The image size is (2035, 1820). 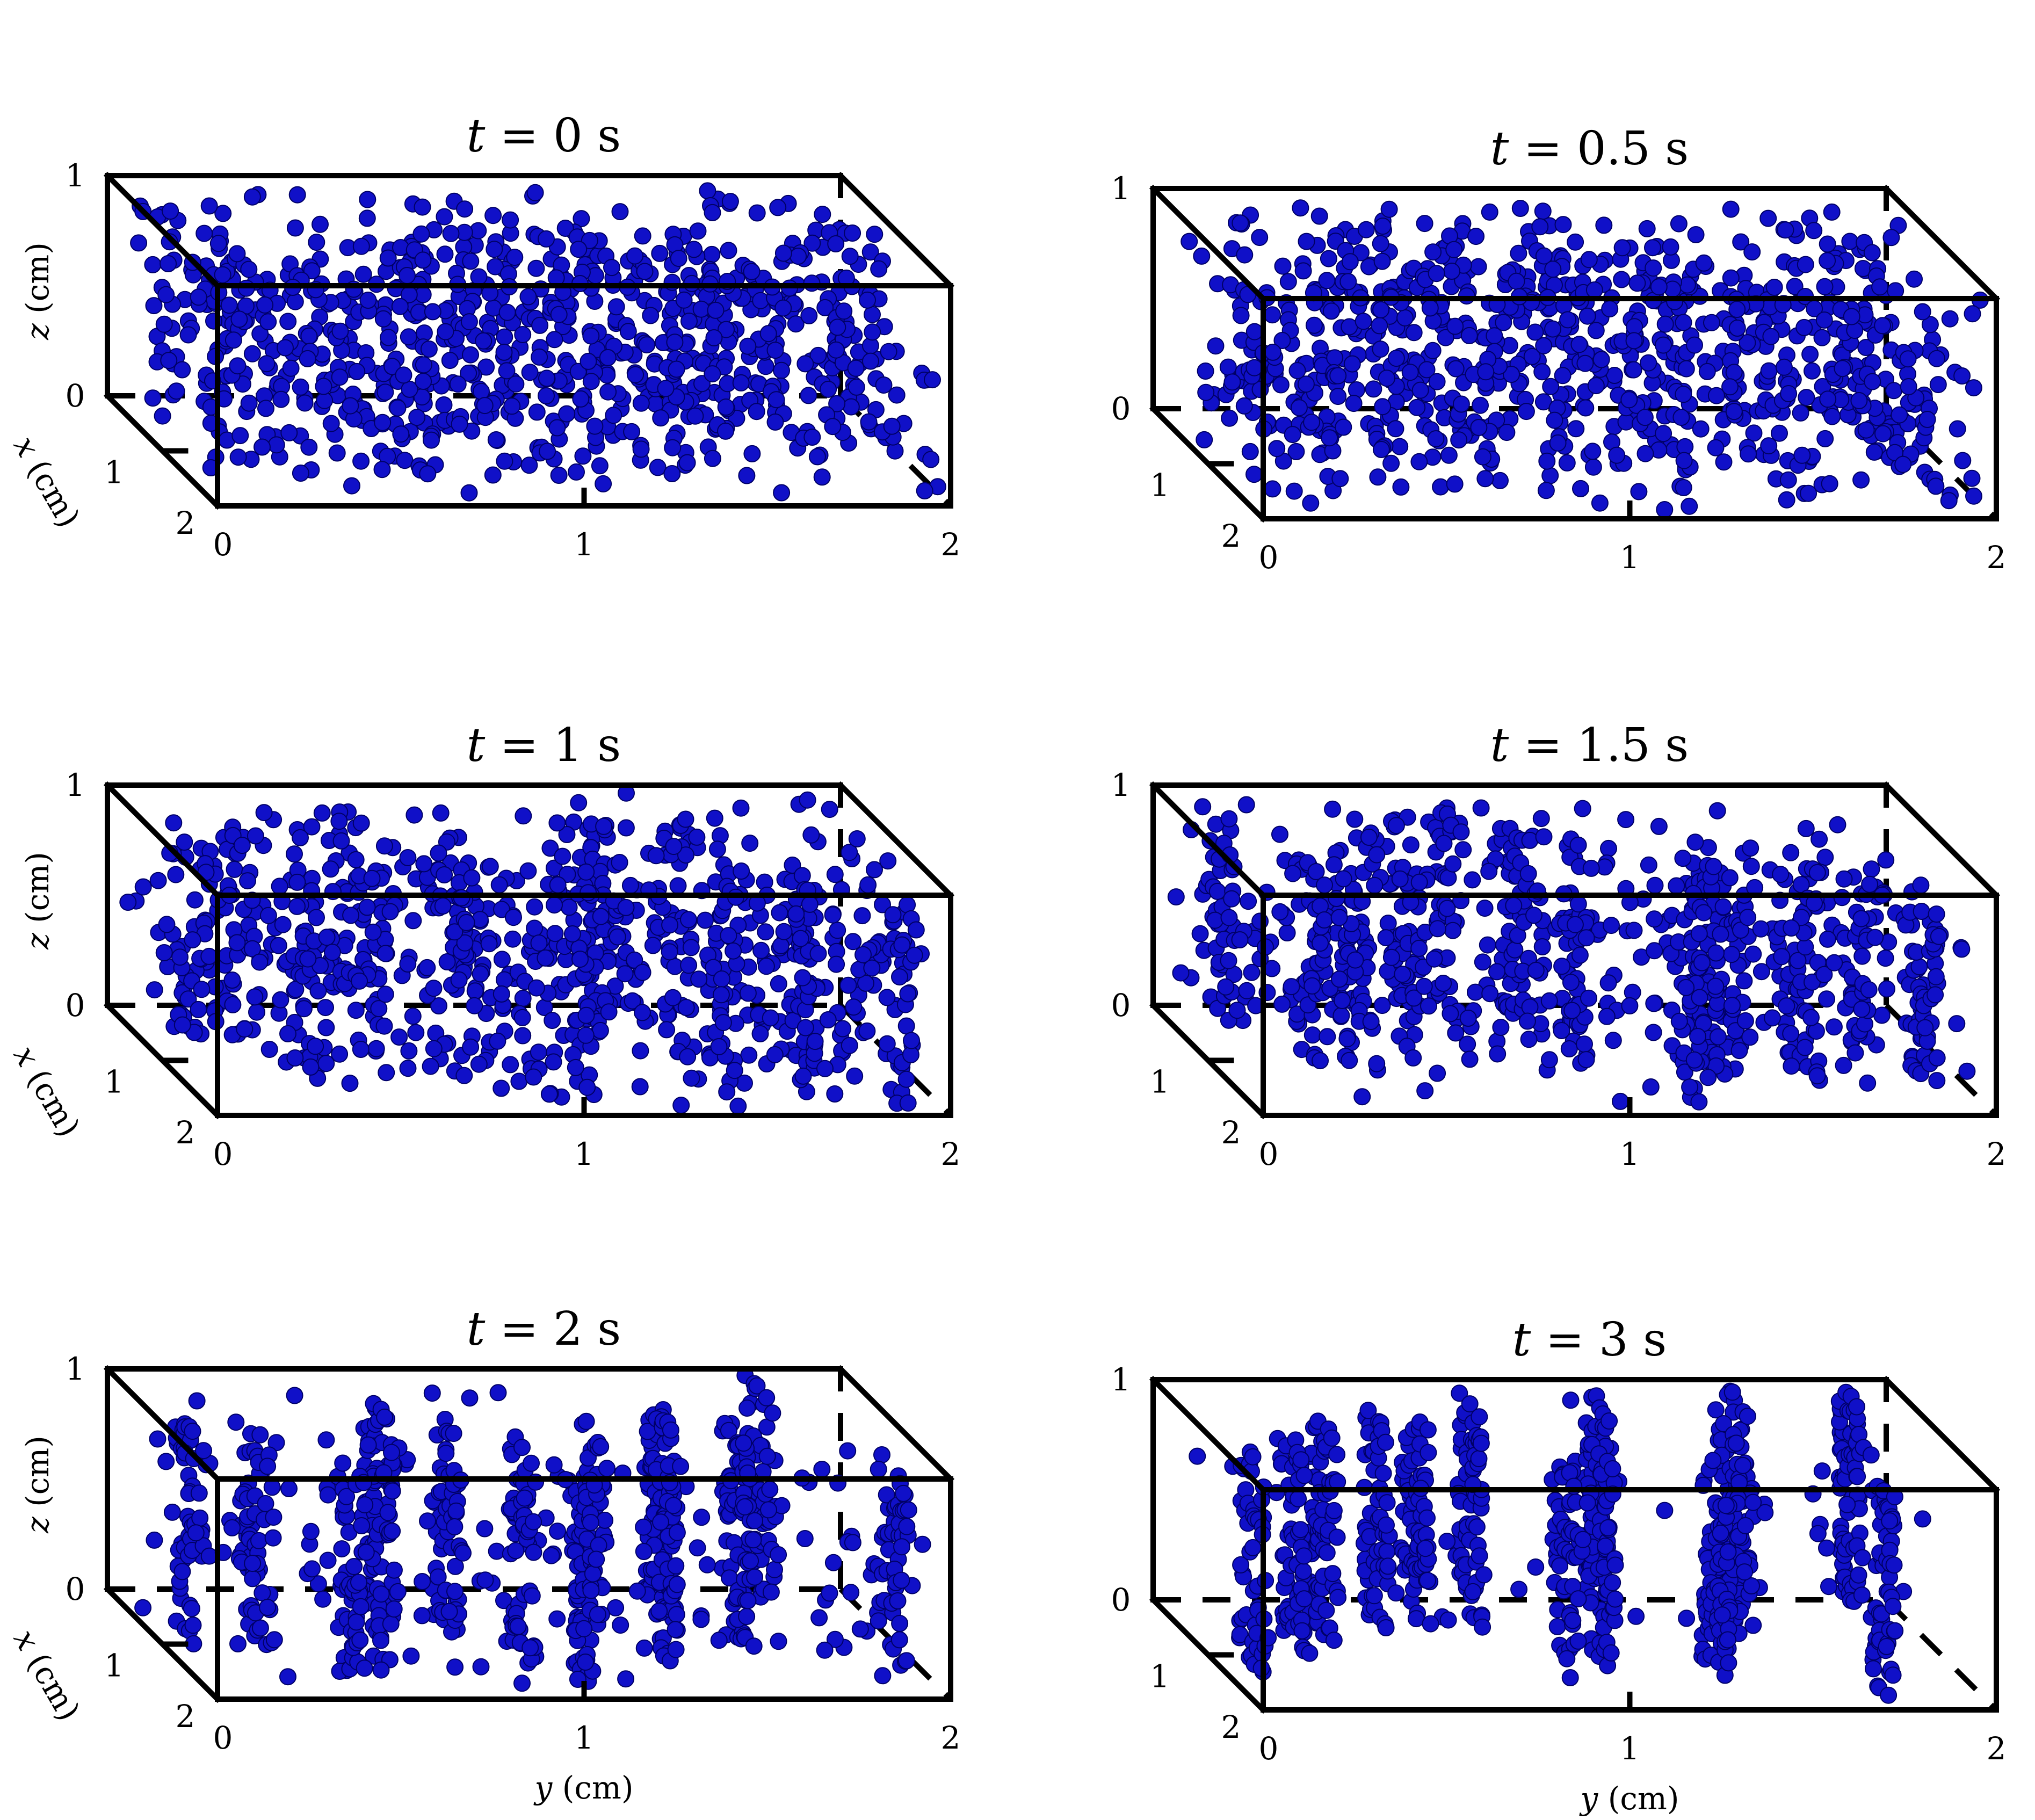 What do you see at coordinates (75, 396) in the screenshot?
I see `z-tick-label: 0` at bounding box center [75, 396].